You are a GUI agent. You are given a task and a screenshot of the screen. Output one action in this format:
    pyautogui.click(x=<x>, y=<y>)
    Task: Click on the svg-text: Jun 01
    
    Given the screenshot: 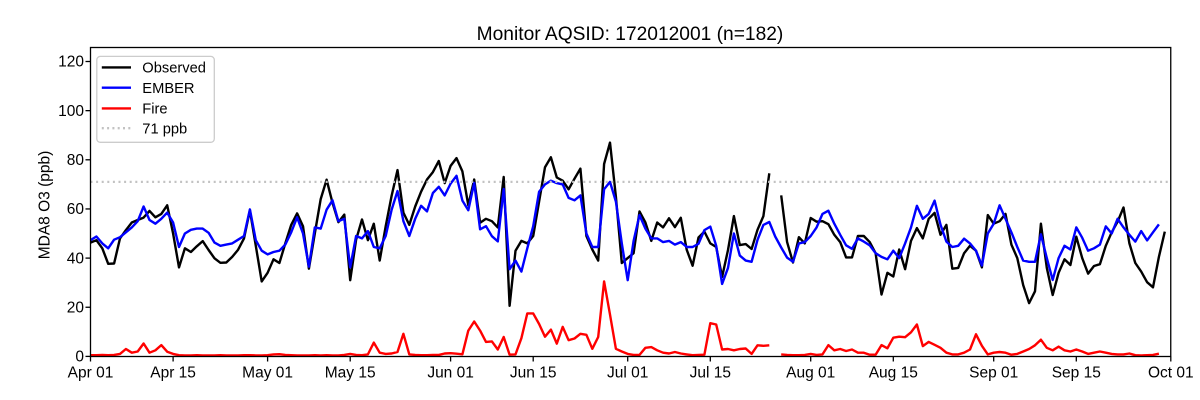 What is the action you would take?
    pyautogui.click(x=450, y=373)
    